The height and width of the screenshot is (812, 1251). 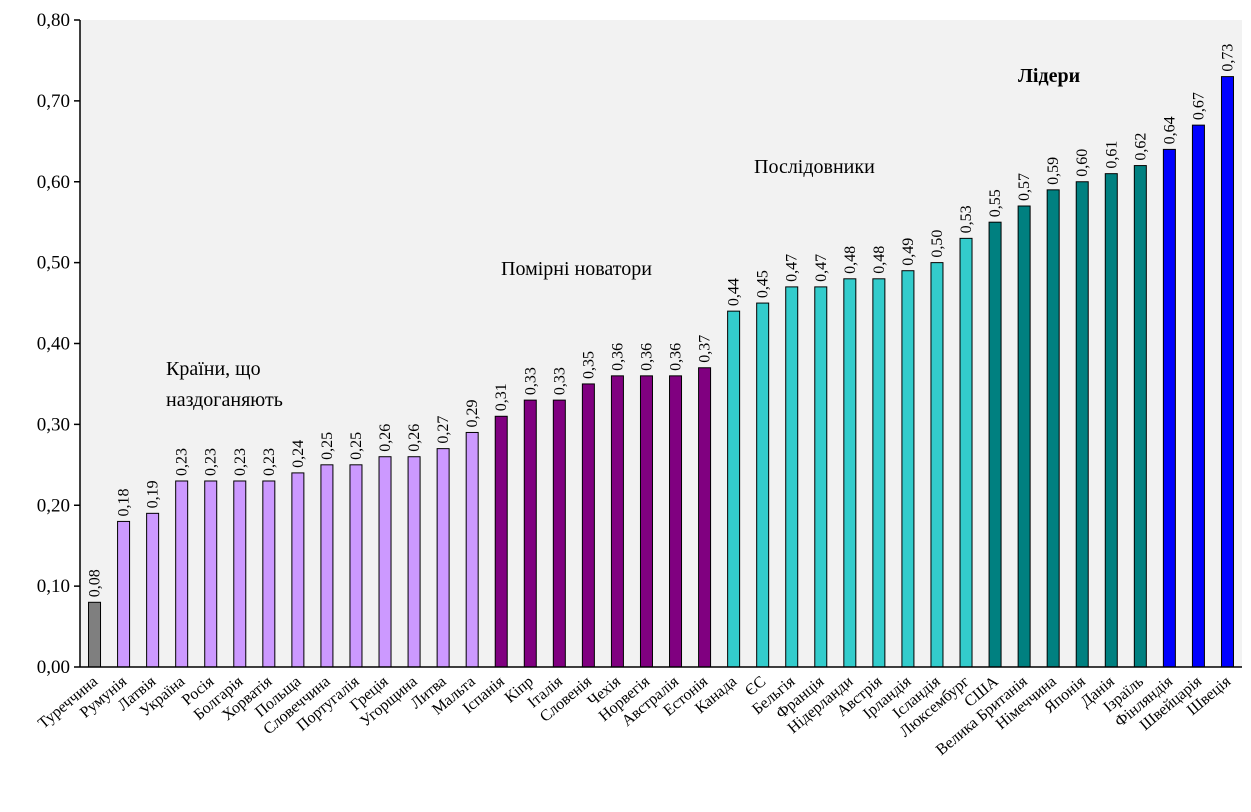 I want to click on bar-value-label: 0,67, so click(x=1198, y=106).